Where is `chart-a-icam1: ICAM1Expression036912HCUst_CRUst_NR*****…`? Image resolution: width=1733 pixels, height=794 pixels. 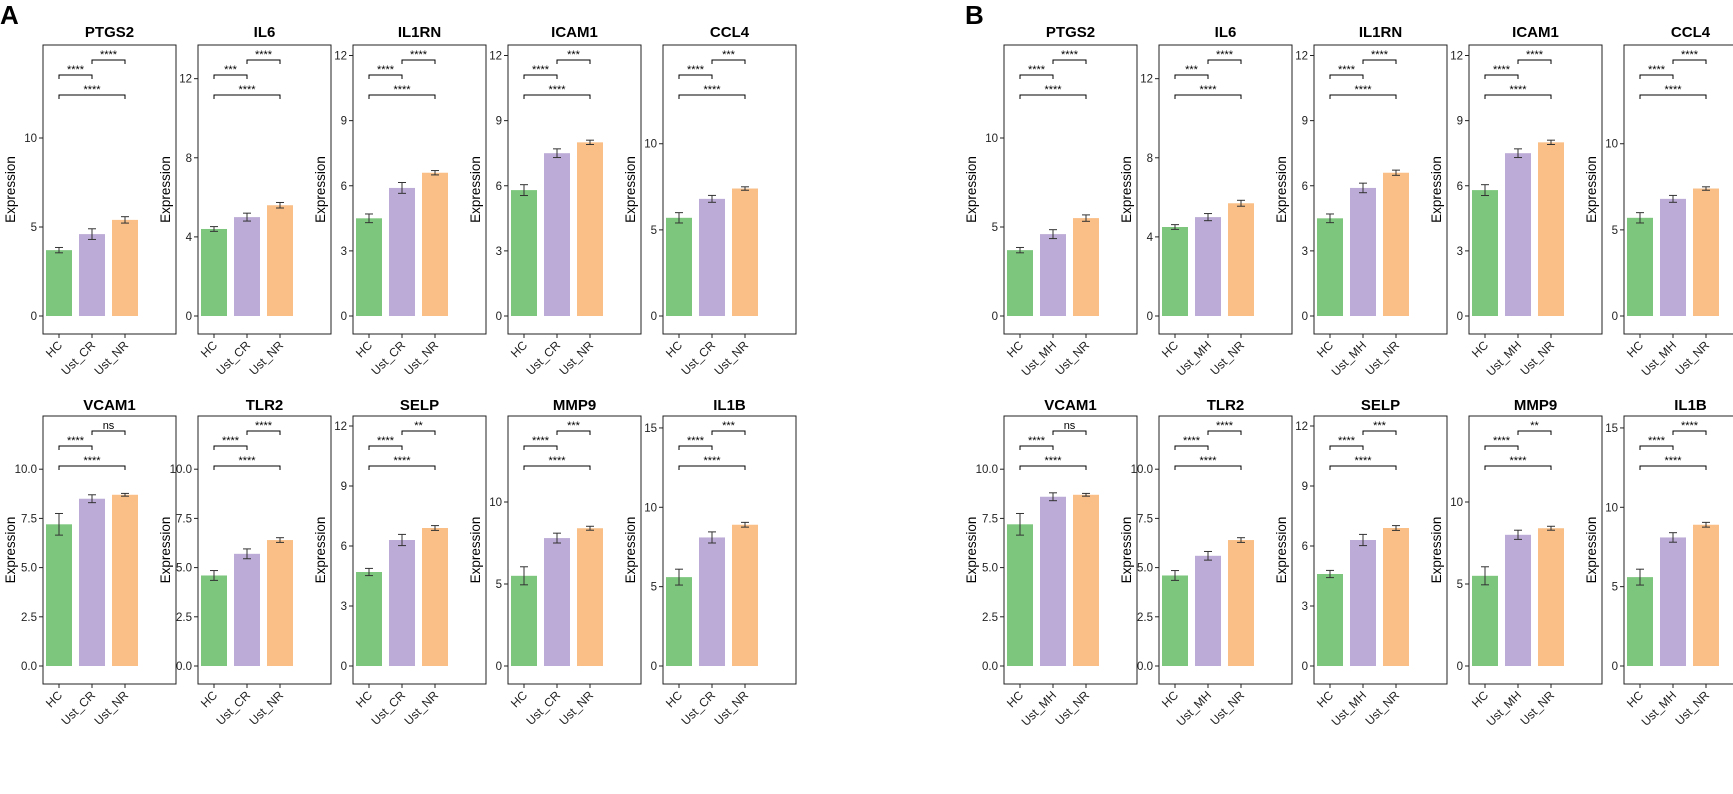 chart-a-icam1: ICAM1Expression036912HCUst_CRUst_NR*****… is located at coordinates (555, 201).